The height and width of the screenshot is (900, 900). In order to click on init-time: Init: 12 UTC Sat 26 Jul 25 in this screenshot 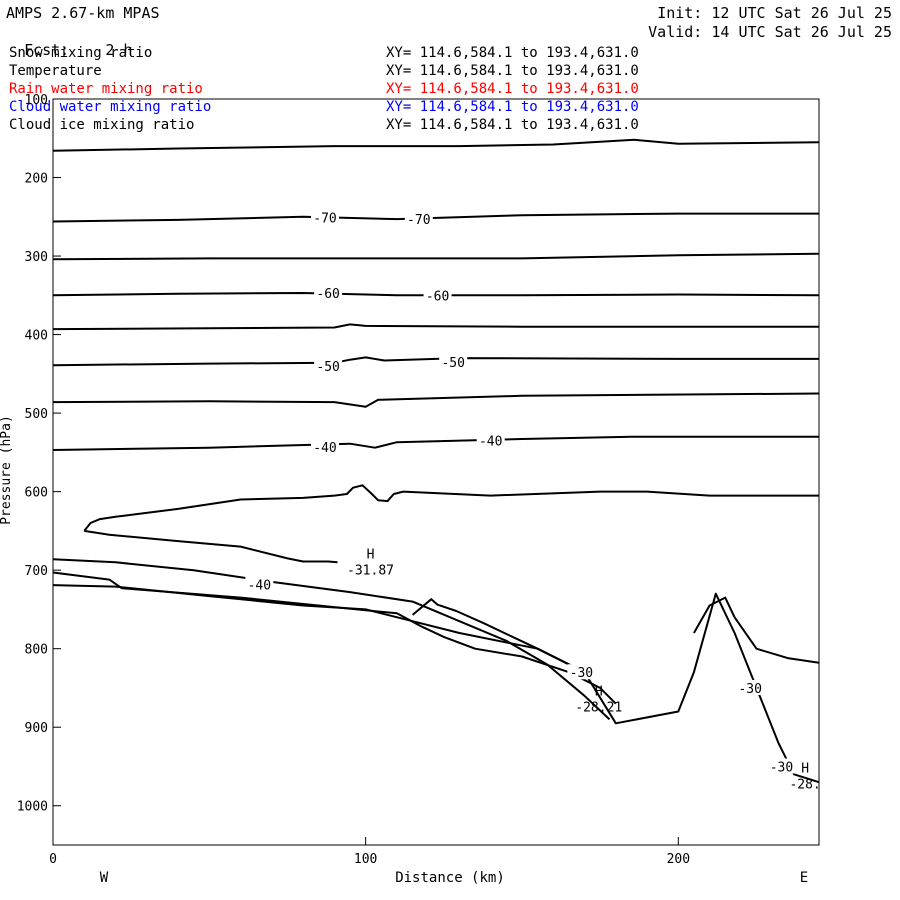, I will do `click(774, 13)`.